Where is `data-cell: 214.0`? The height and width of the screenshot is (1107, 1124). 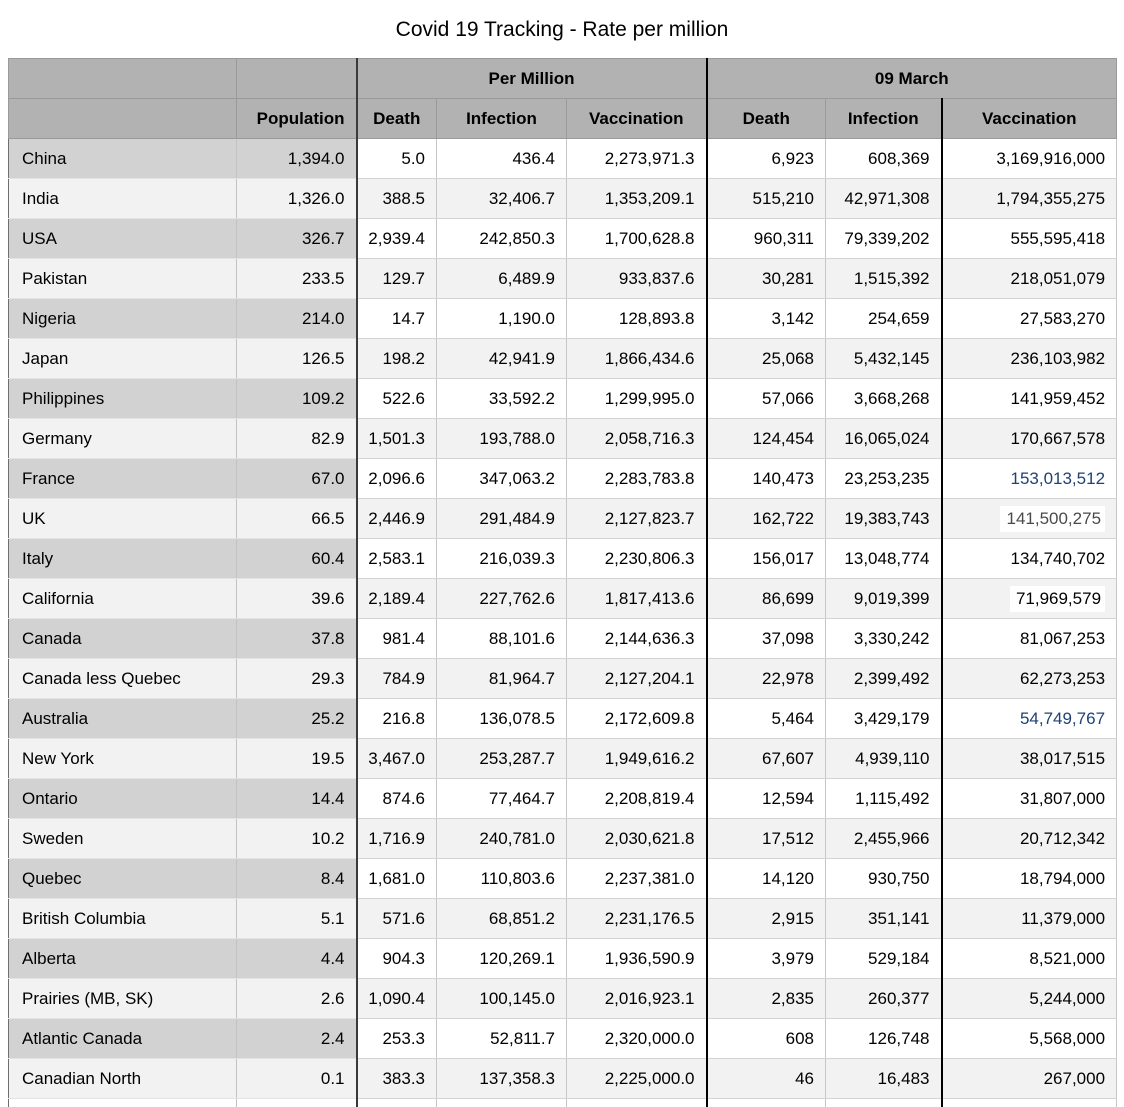
data-cell: 214.0 is located at coordinates (296, 318).